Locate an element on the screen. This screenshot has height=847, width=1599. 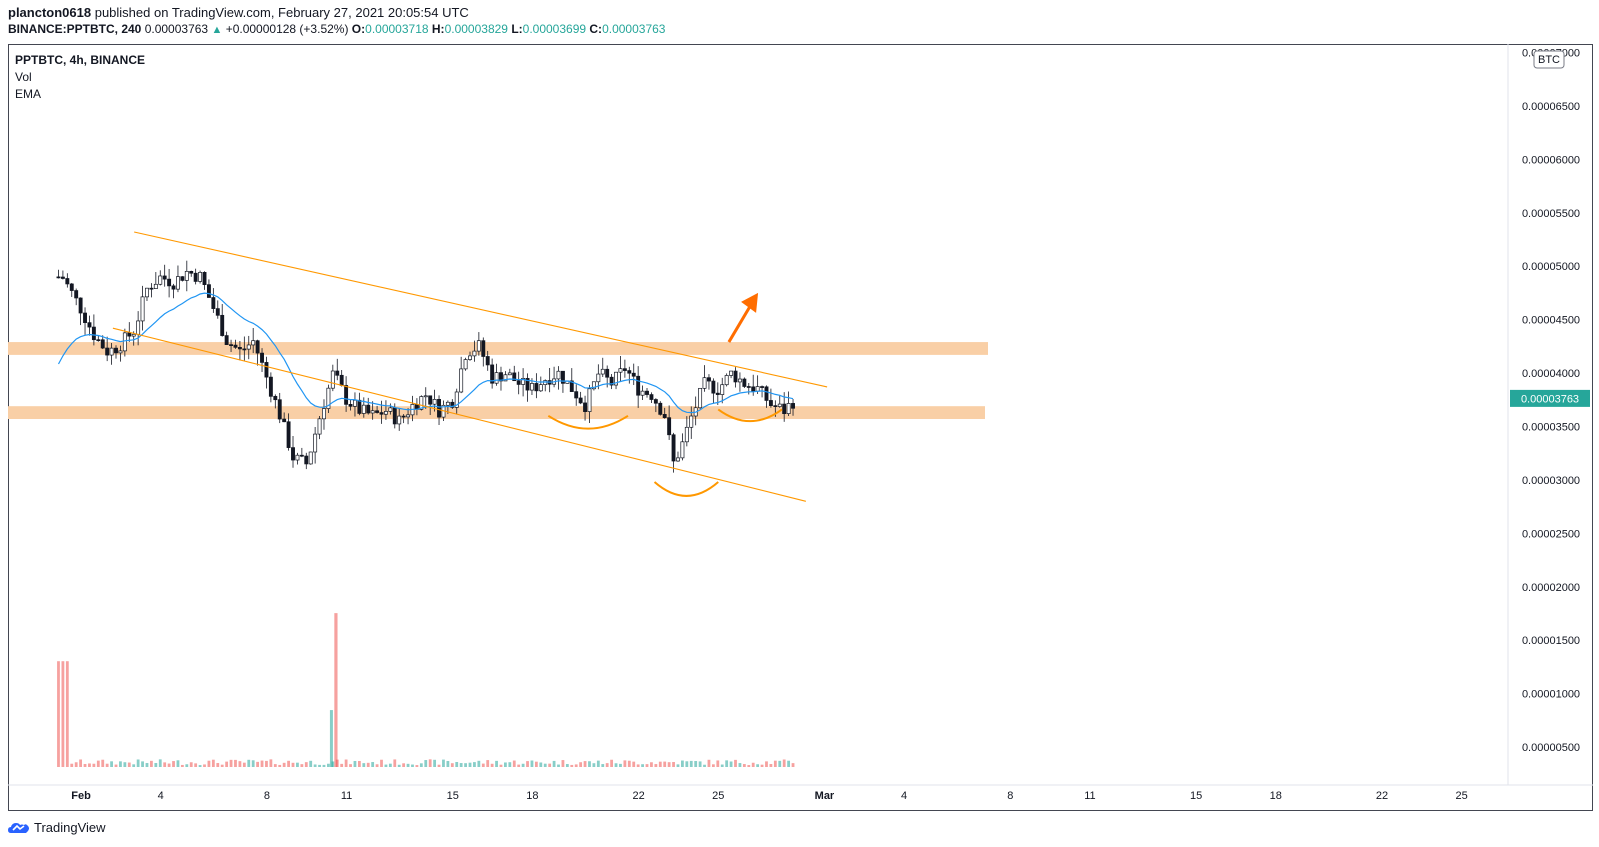
price-tick-label: 0.00001000 is located at coordinates (1551, 695).